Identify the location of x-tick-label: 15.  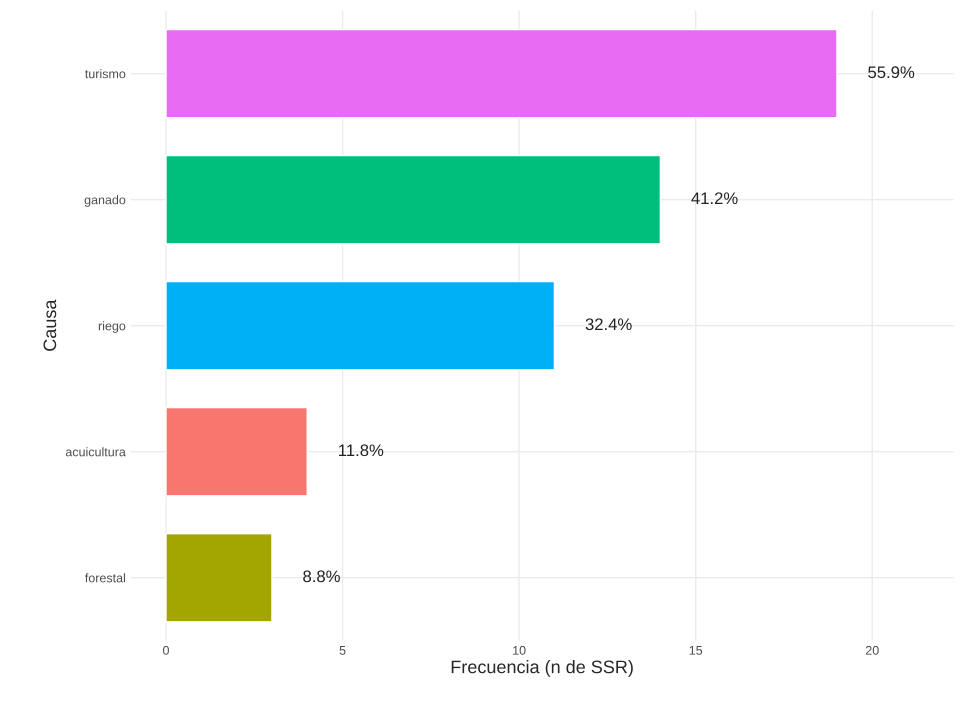
(696, 650).